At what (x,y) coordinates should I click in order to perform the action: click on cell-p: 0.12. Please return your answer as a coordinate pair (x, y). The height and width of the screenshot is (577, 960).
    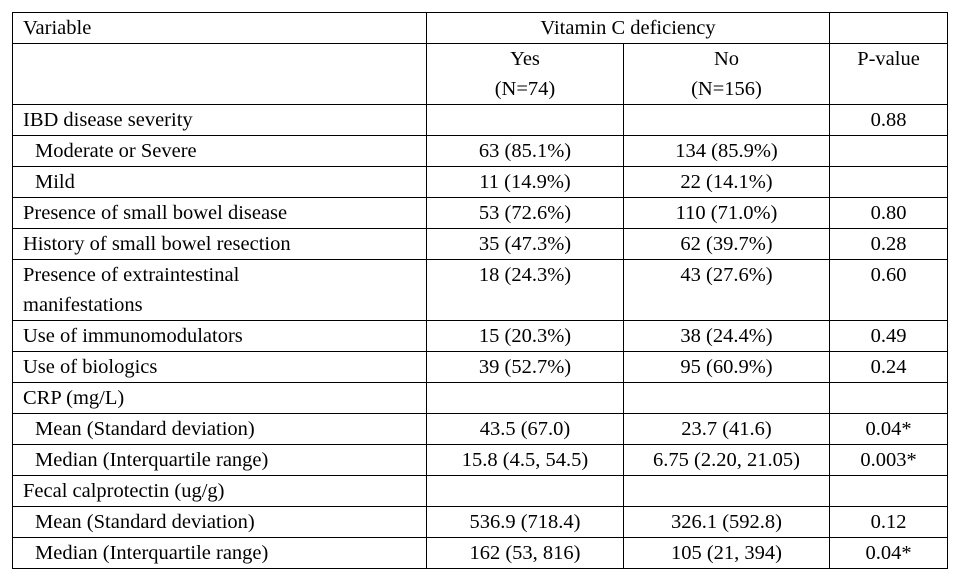
    Looking at the image, I should click on (888, 522).